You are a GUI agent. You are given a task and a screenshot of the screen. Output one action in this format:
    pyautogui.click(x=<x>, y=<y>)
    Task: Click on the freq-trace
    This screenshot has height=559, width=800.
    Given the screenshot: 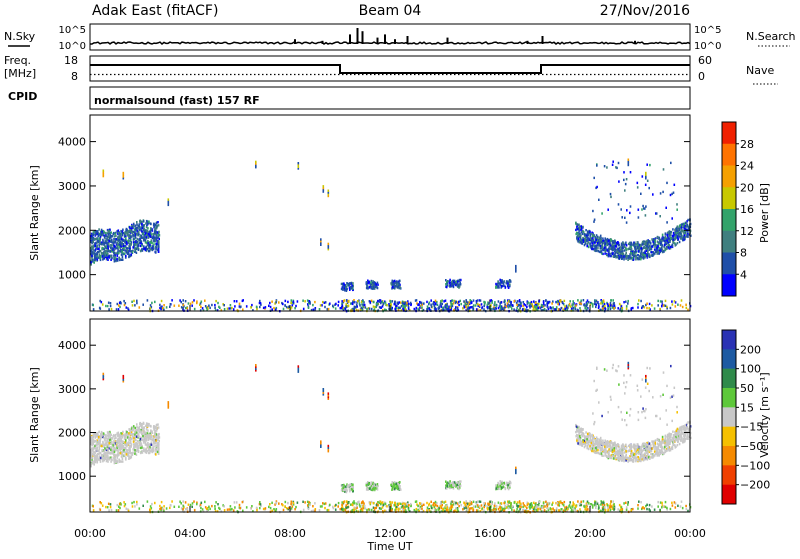 What is the action you would take?
    pyautogui.click(x=390, y=69)
    